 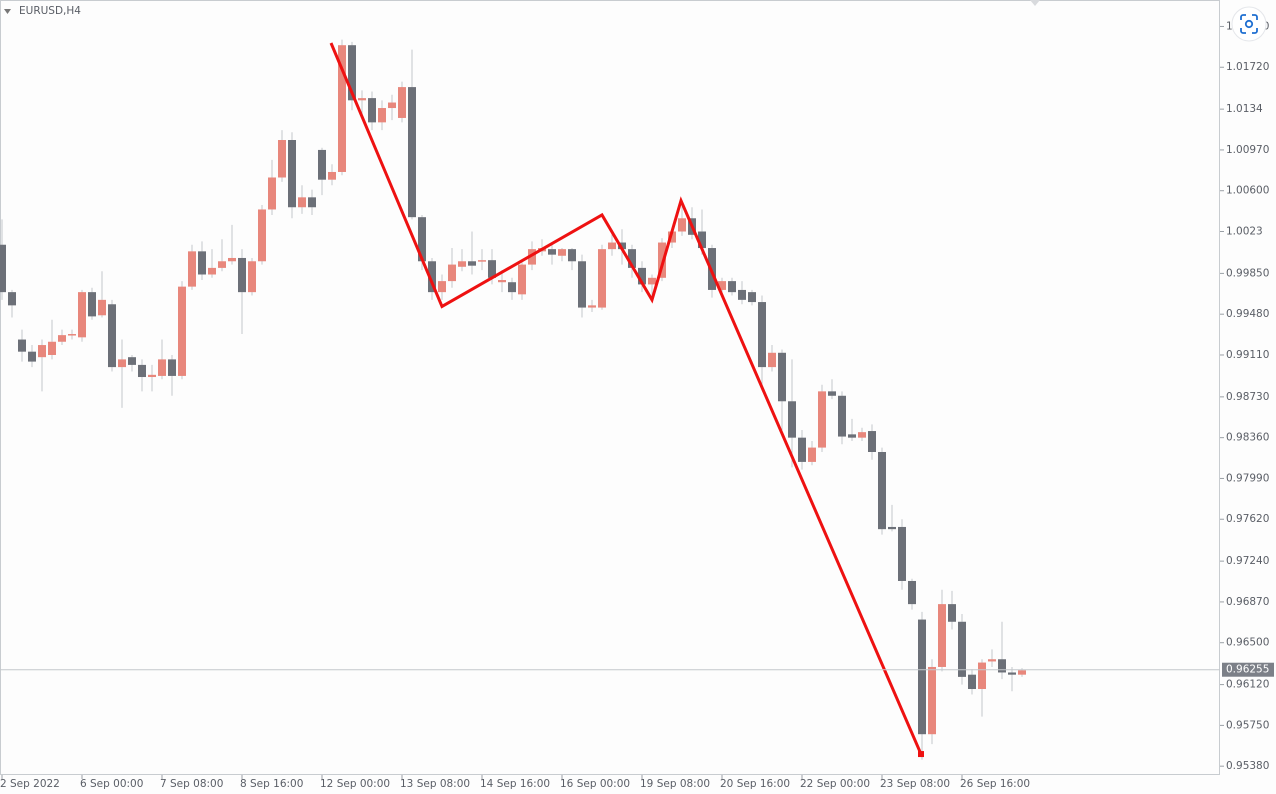 I want to click on y-tick-label: 1.00600, so click(x=1247, y=191).